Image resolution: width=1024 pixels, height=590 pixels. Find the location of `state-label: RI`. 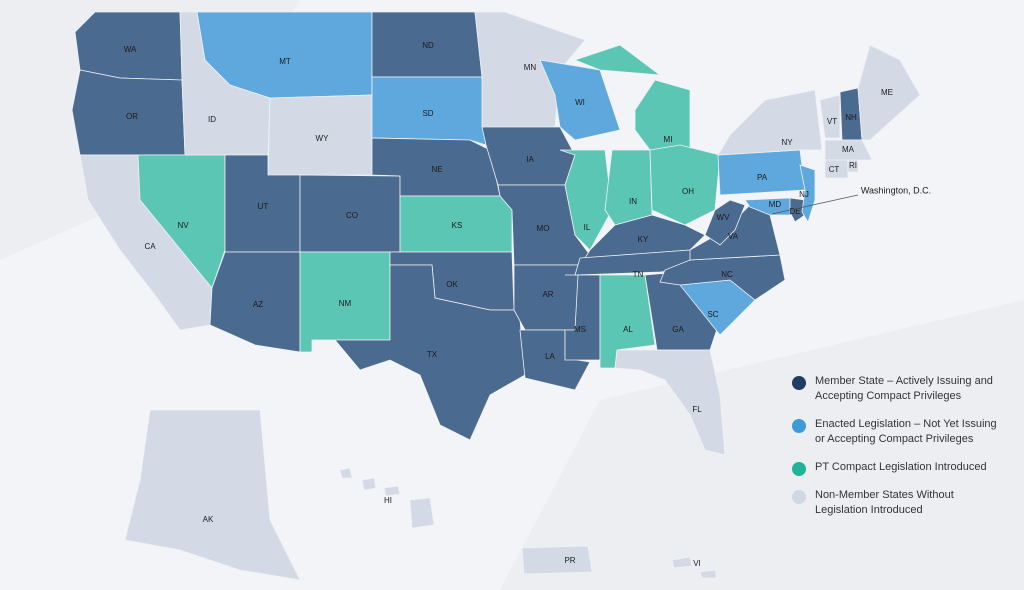

state-label: RI is located at coordinates (853, 165).